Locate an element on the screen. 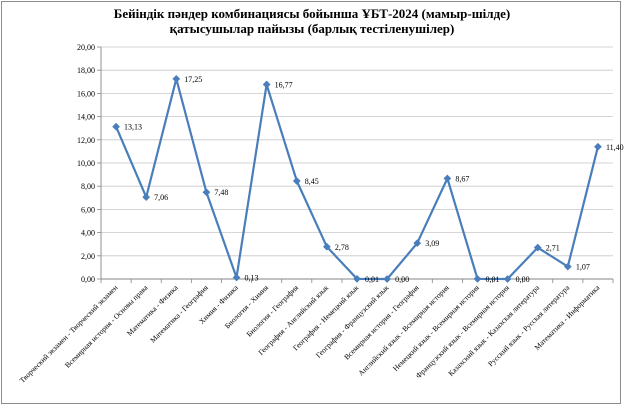  y-tick-label: 4,00 is located at coordinates (88, 233).